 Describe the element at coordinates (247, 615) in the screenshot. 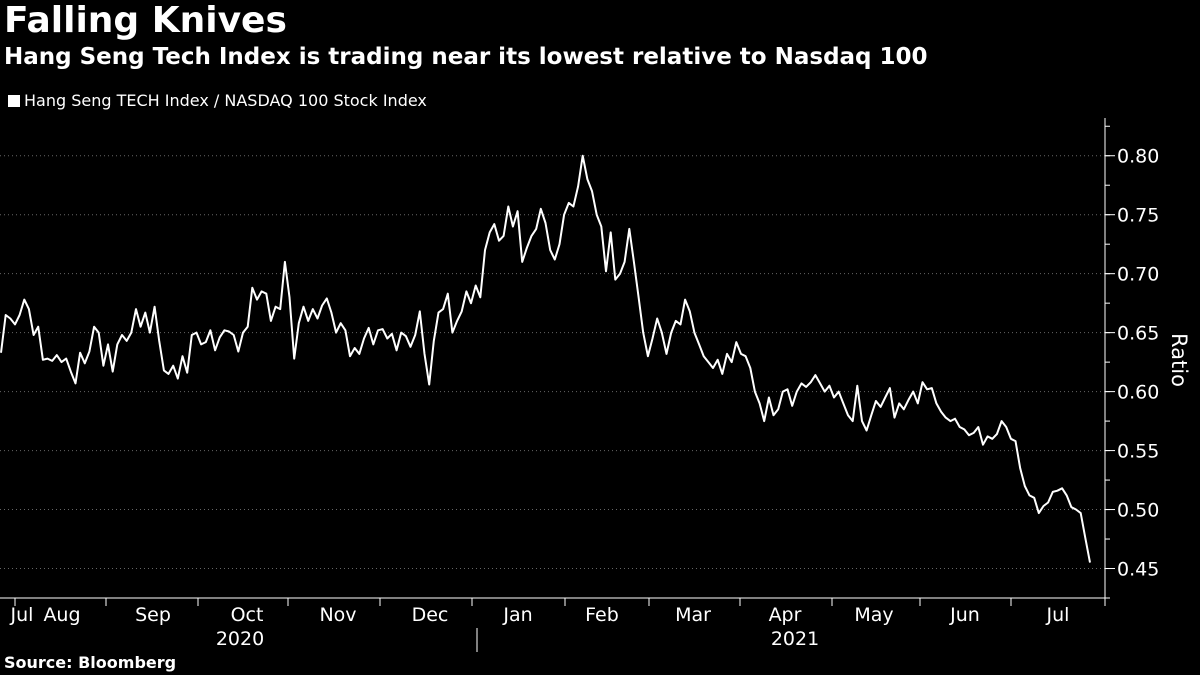

I see `x-tick-label: Oct` at that location.